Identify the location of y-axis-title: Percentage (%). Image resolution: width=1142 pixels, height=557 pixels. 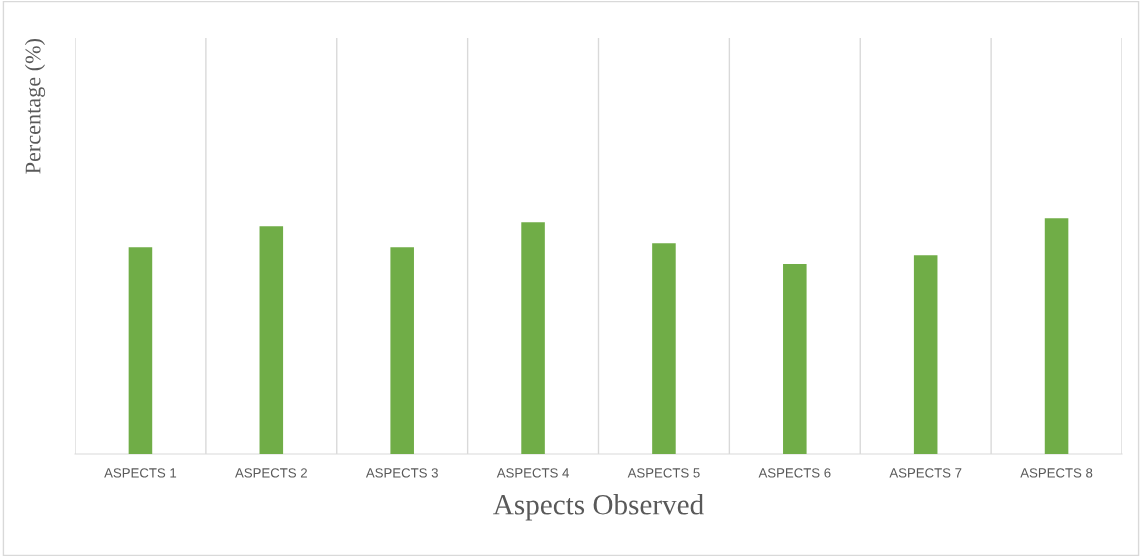
(35, 106).